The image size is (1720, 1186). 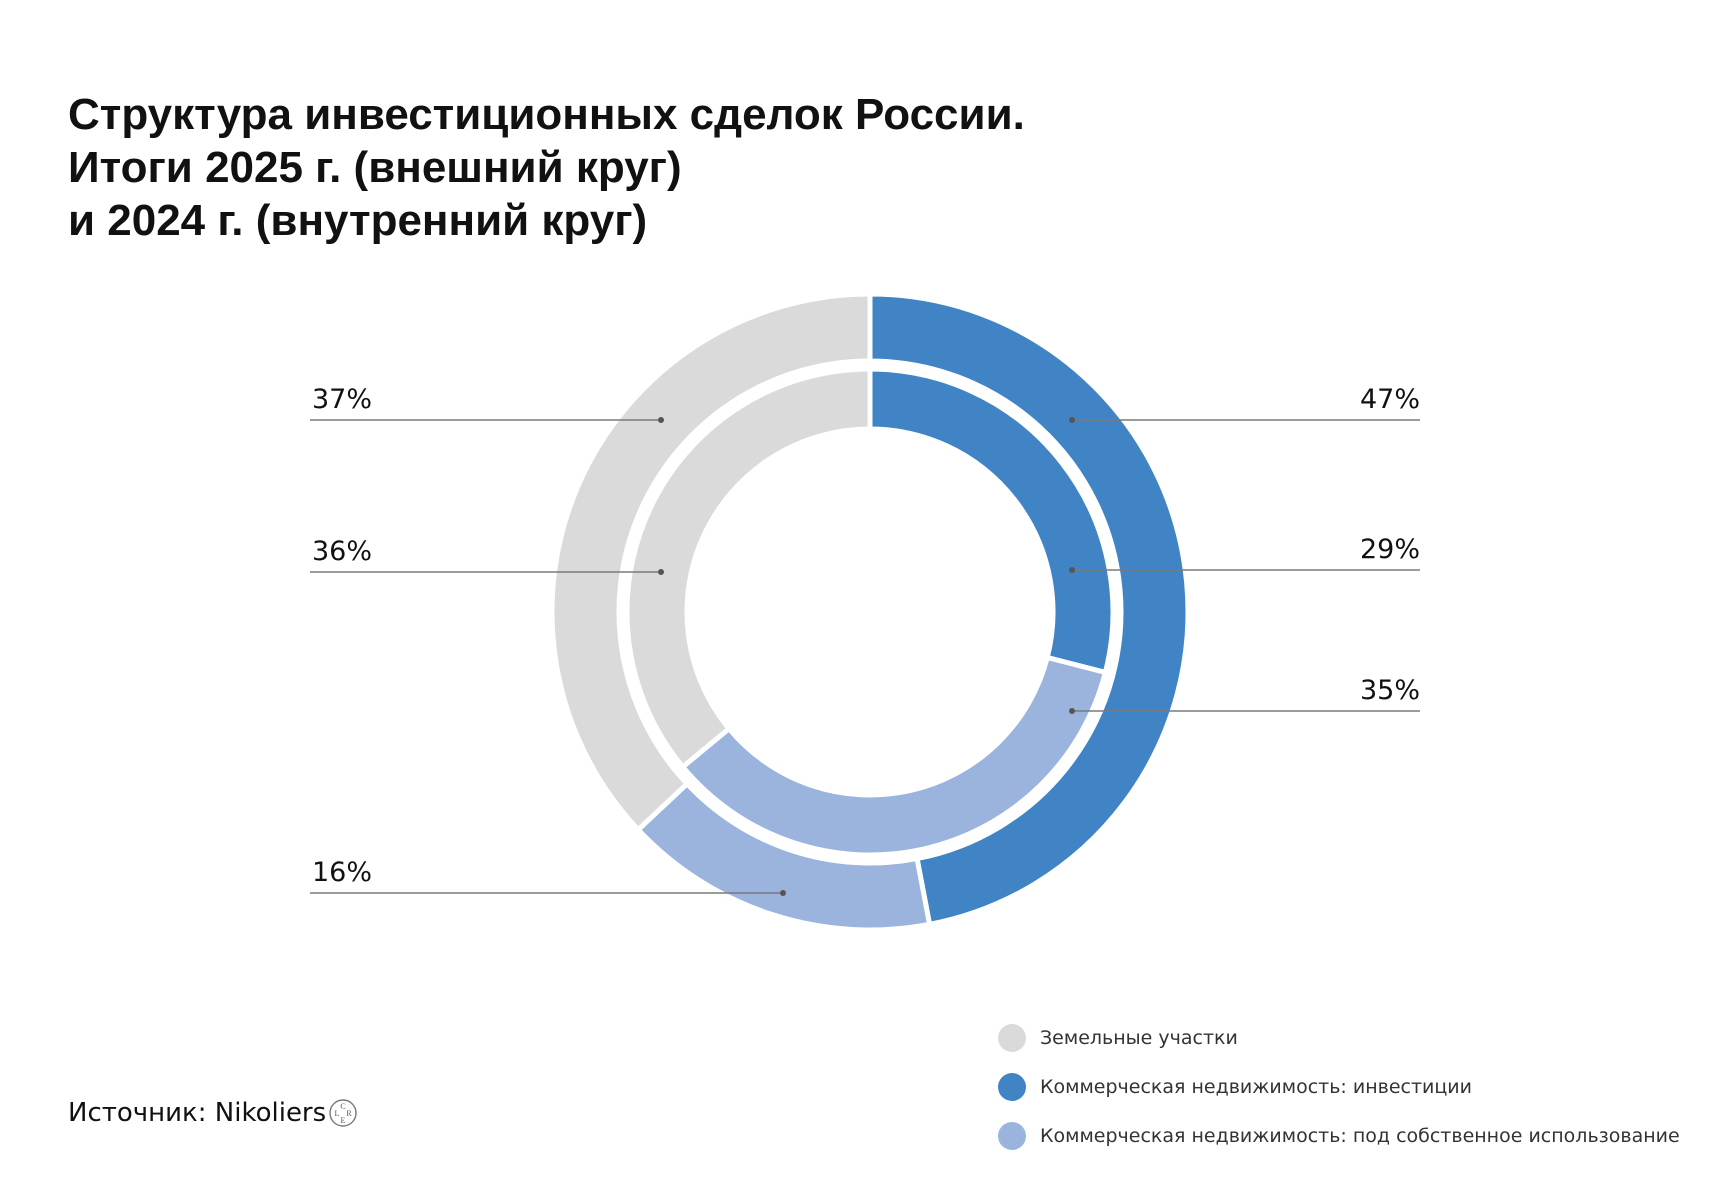 I want to click on source-text: Источник: Nikoliers, so click(x=197, y=1113).